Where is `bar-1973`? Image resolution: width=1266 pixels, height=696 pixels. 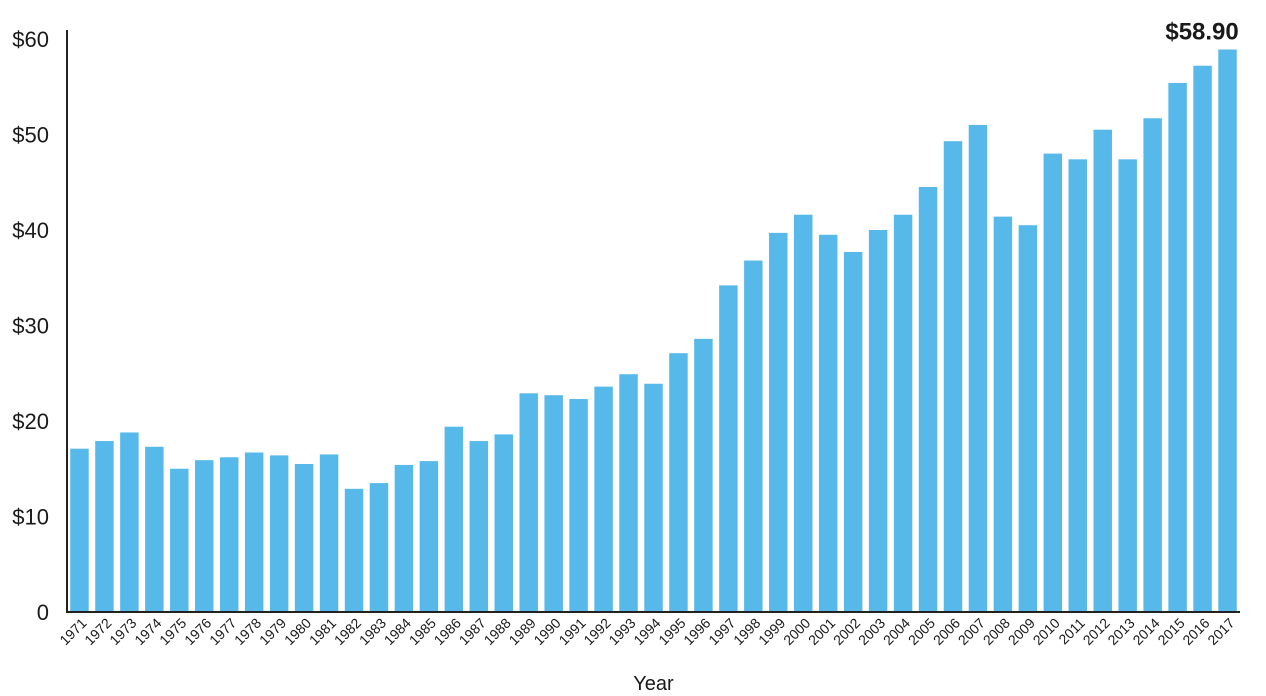 bar-1973 is located at coordinates (129, 522).